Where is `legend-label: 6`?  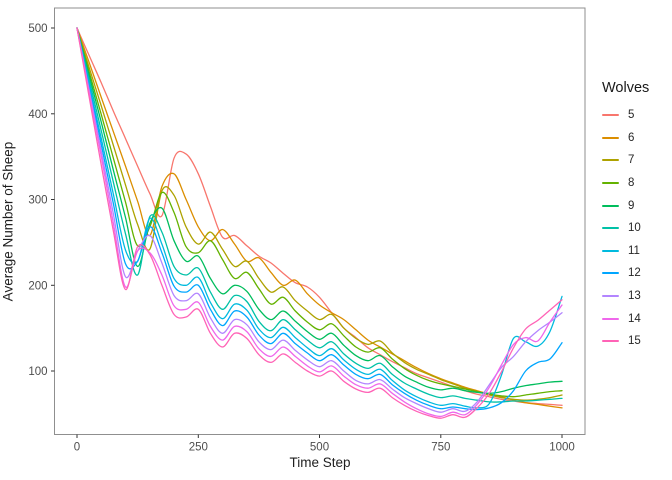
legend-label: 6 is located at coordinates (631, 137).